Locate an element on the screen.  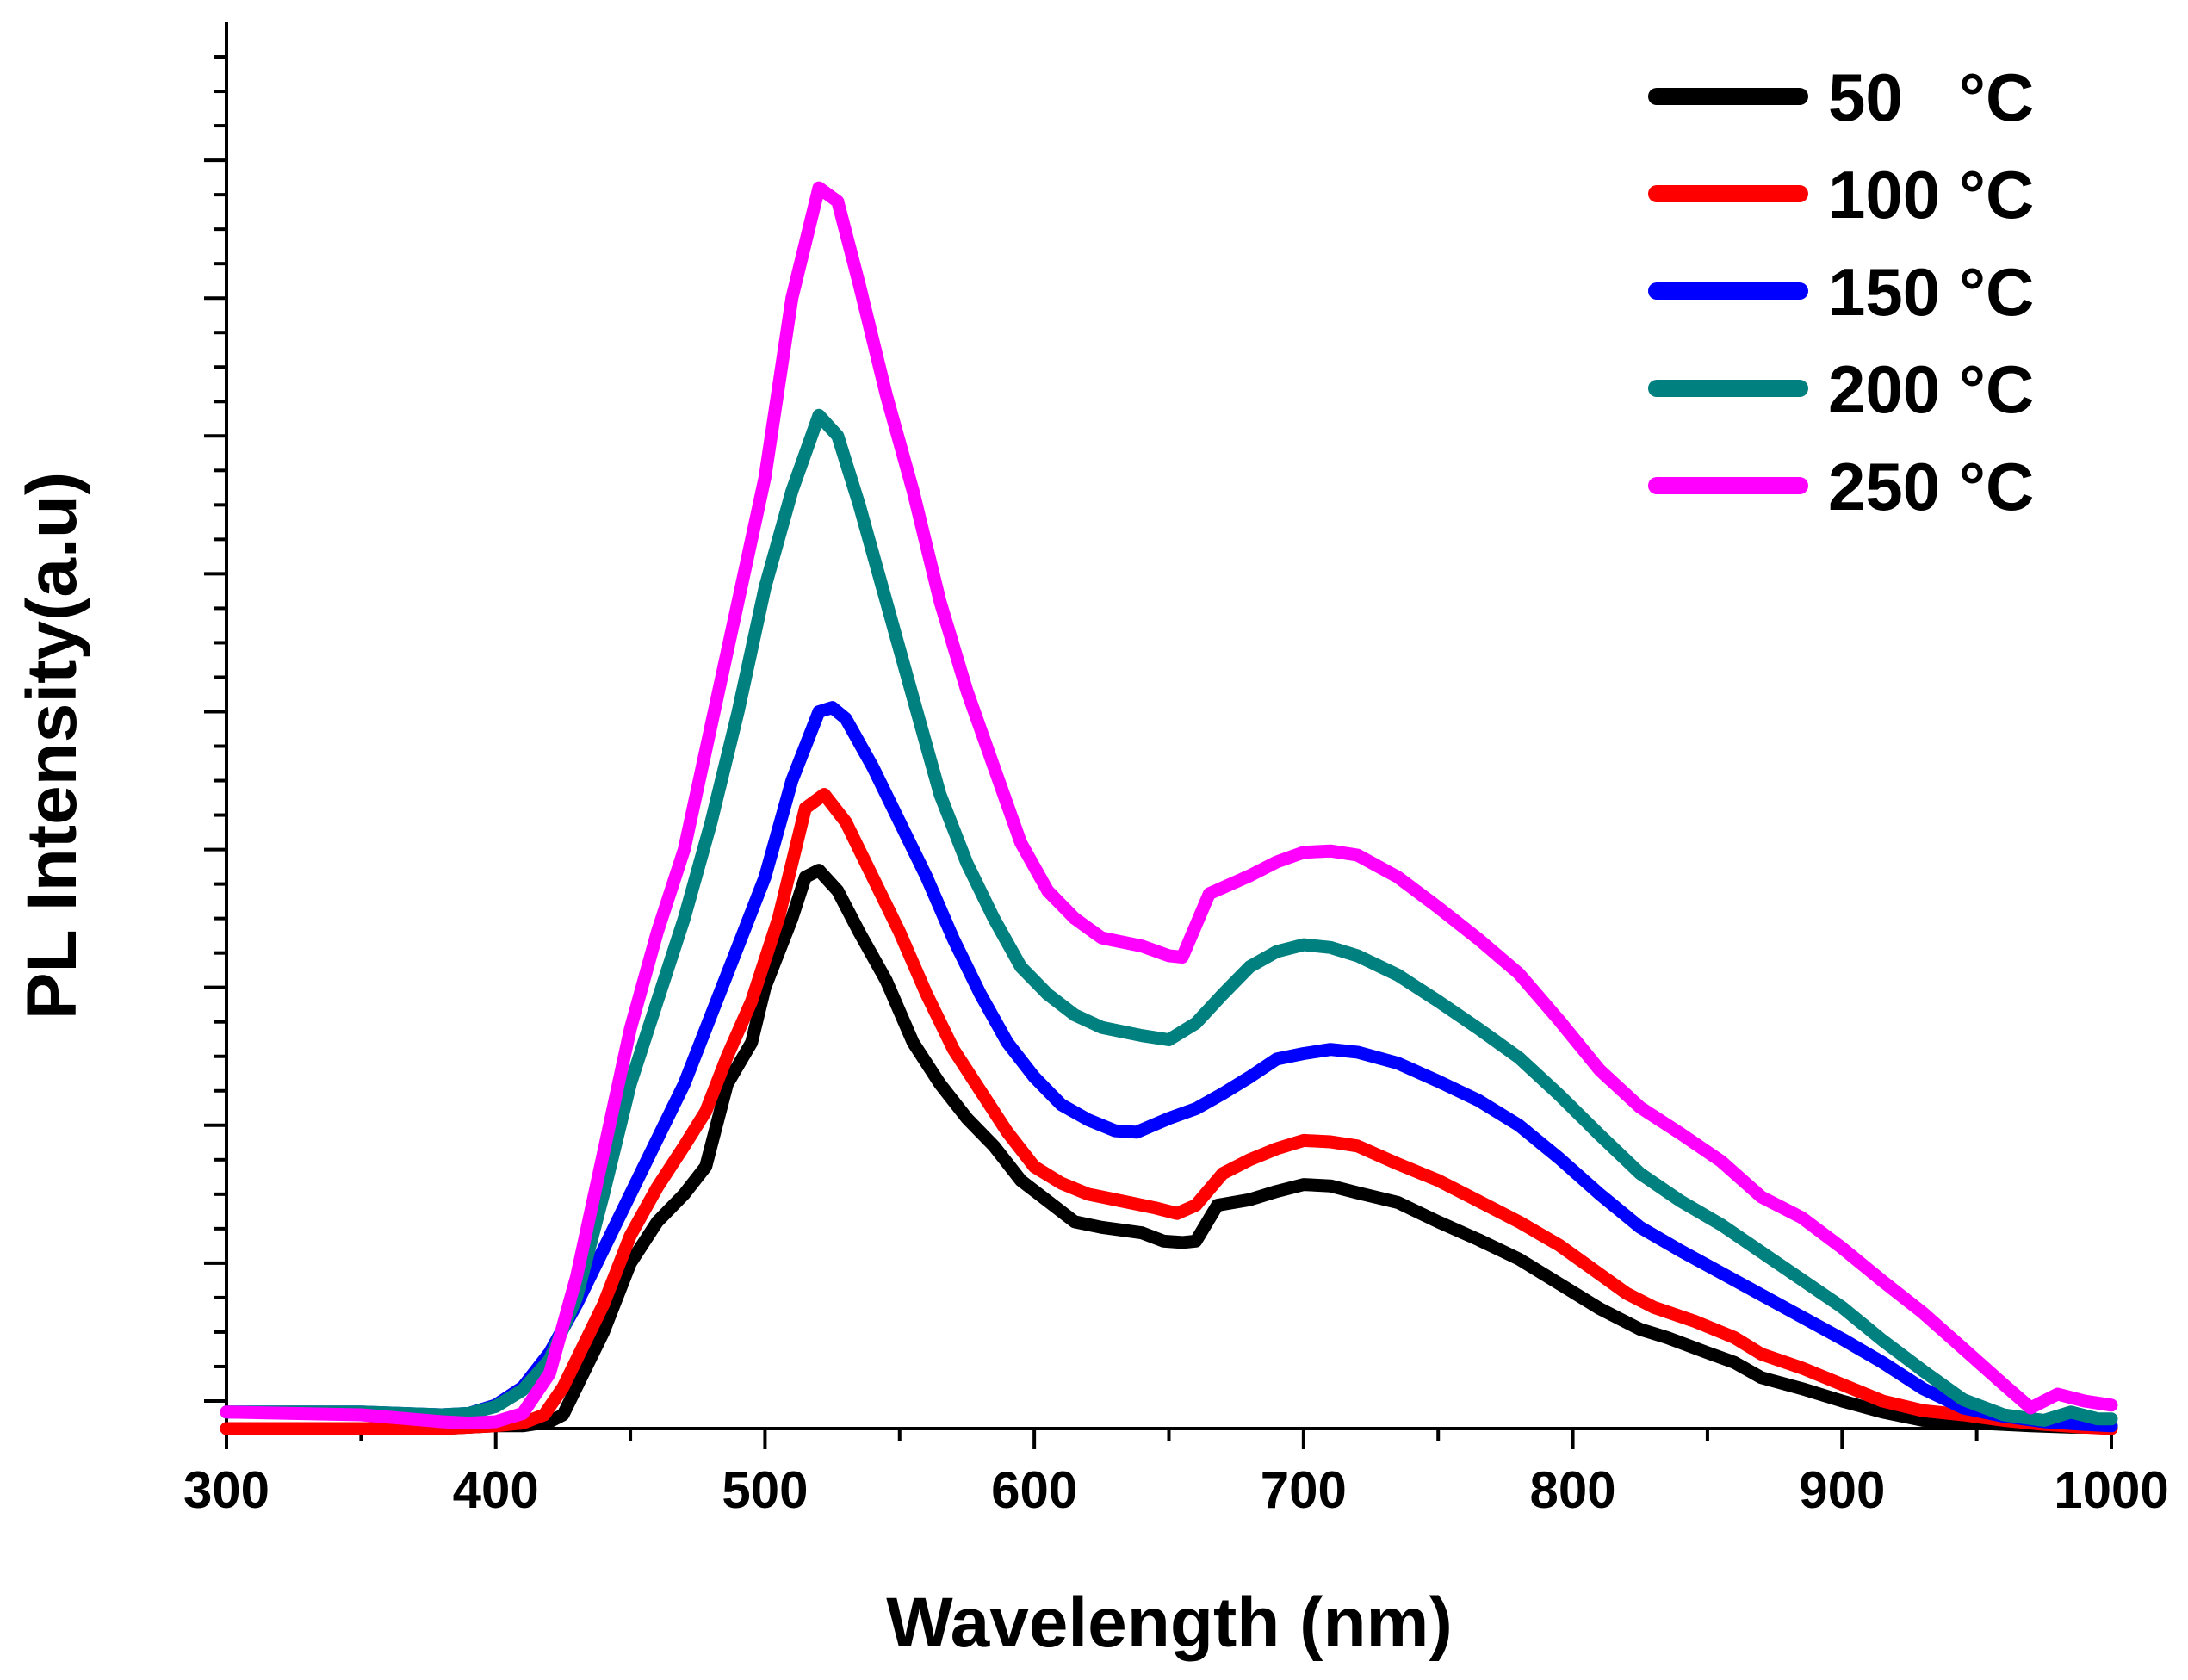
x-tick-label: 1000 is located at coordinates (2111, 1490).